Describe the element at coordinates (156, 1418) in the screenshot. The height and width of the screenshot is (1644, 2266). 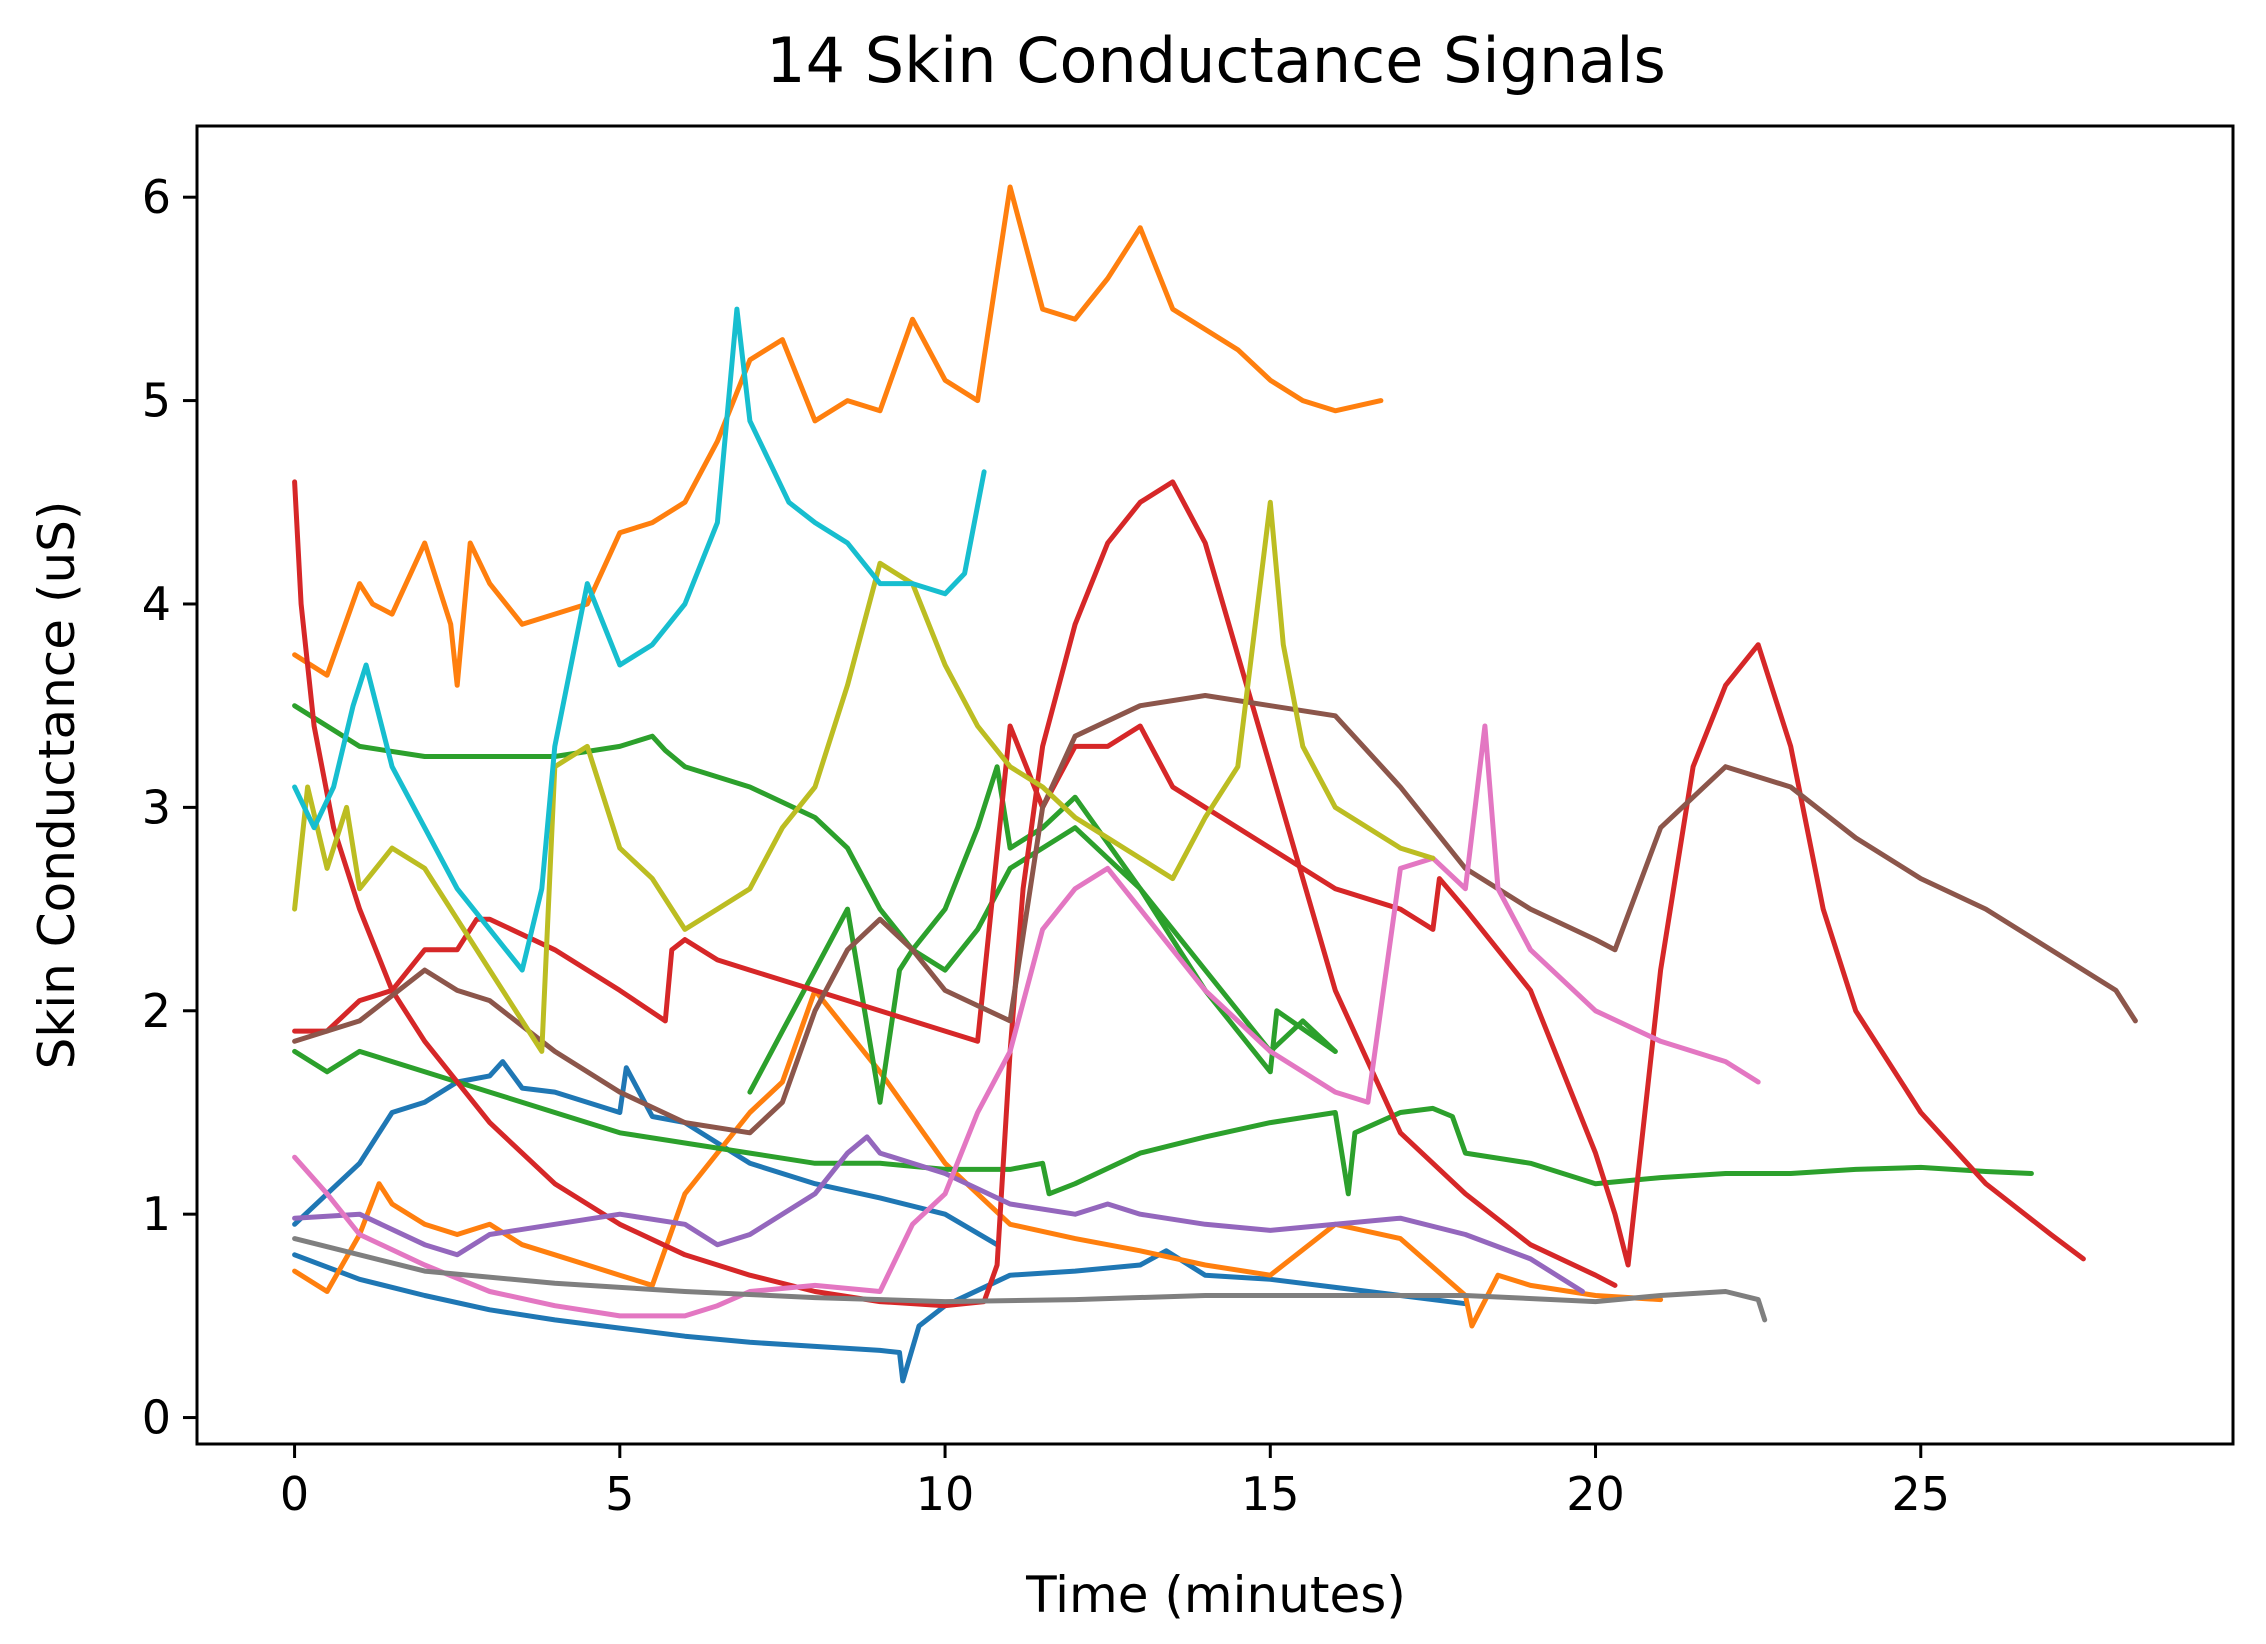
I see `y-tick-label: 0` at that location.